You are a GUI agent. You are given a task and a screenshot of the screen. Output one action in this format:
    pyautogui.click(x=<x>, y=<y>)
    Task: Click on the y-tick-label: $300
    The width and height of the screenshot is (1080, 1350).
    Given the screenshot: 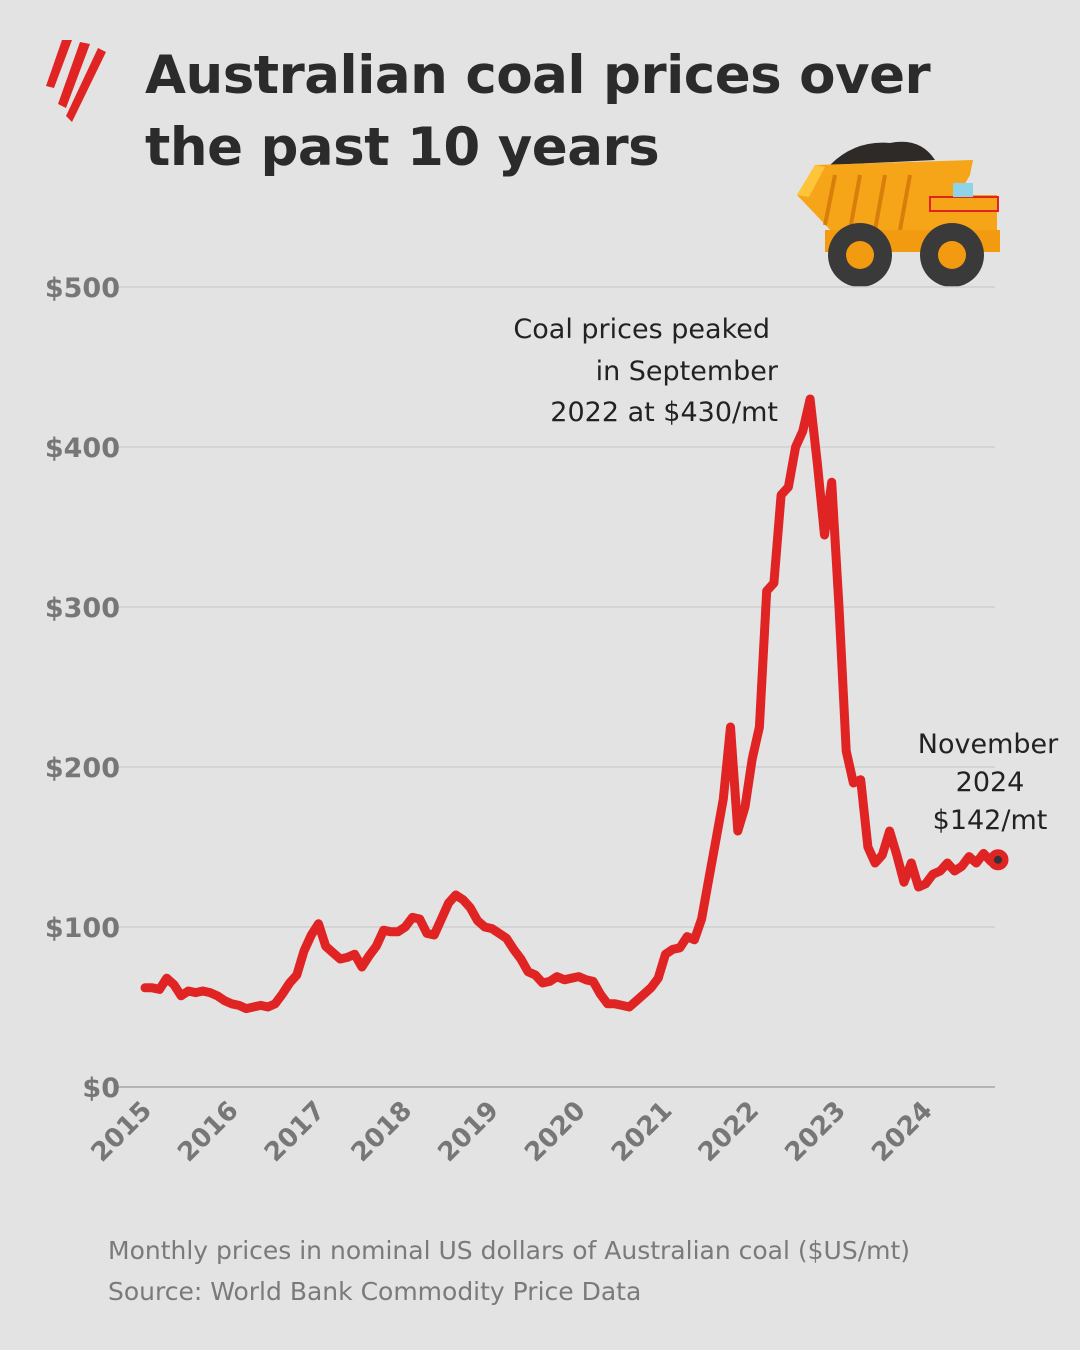 What is the action you would take?
    pyautogui.click(x=82, y=608)
    